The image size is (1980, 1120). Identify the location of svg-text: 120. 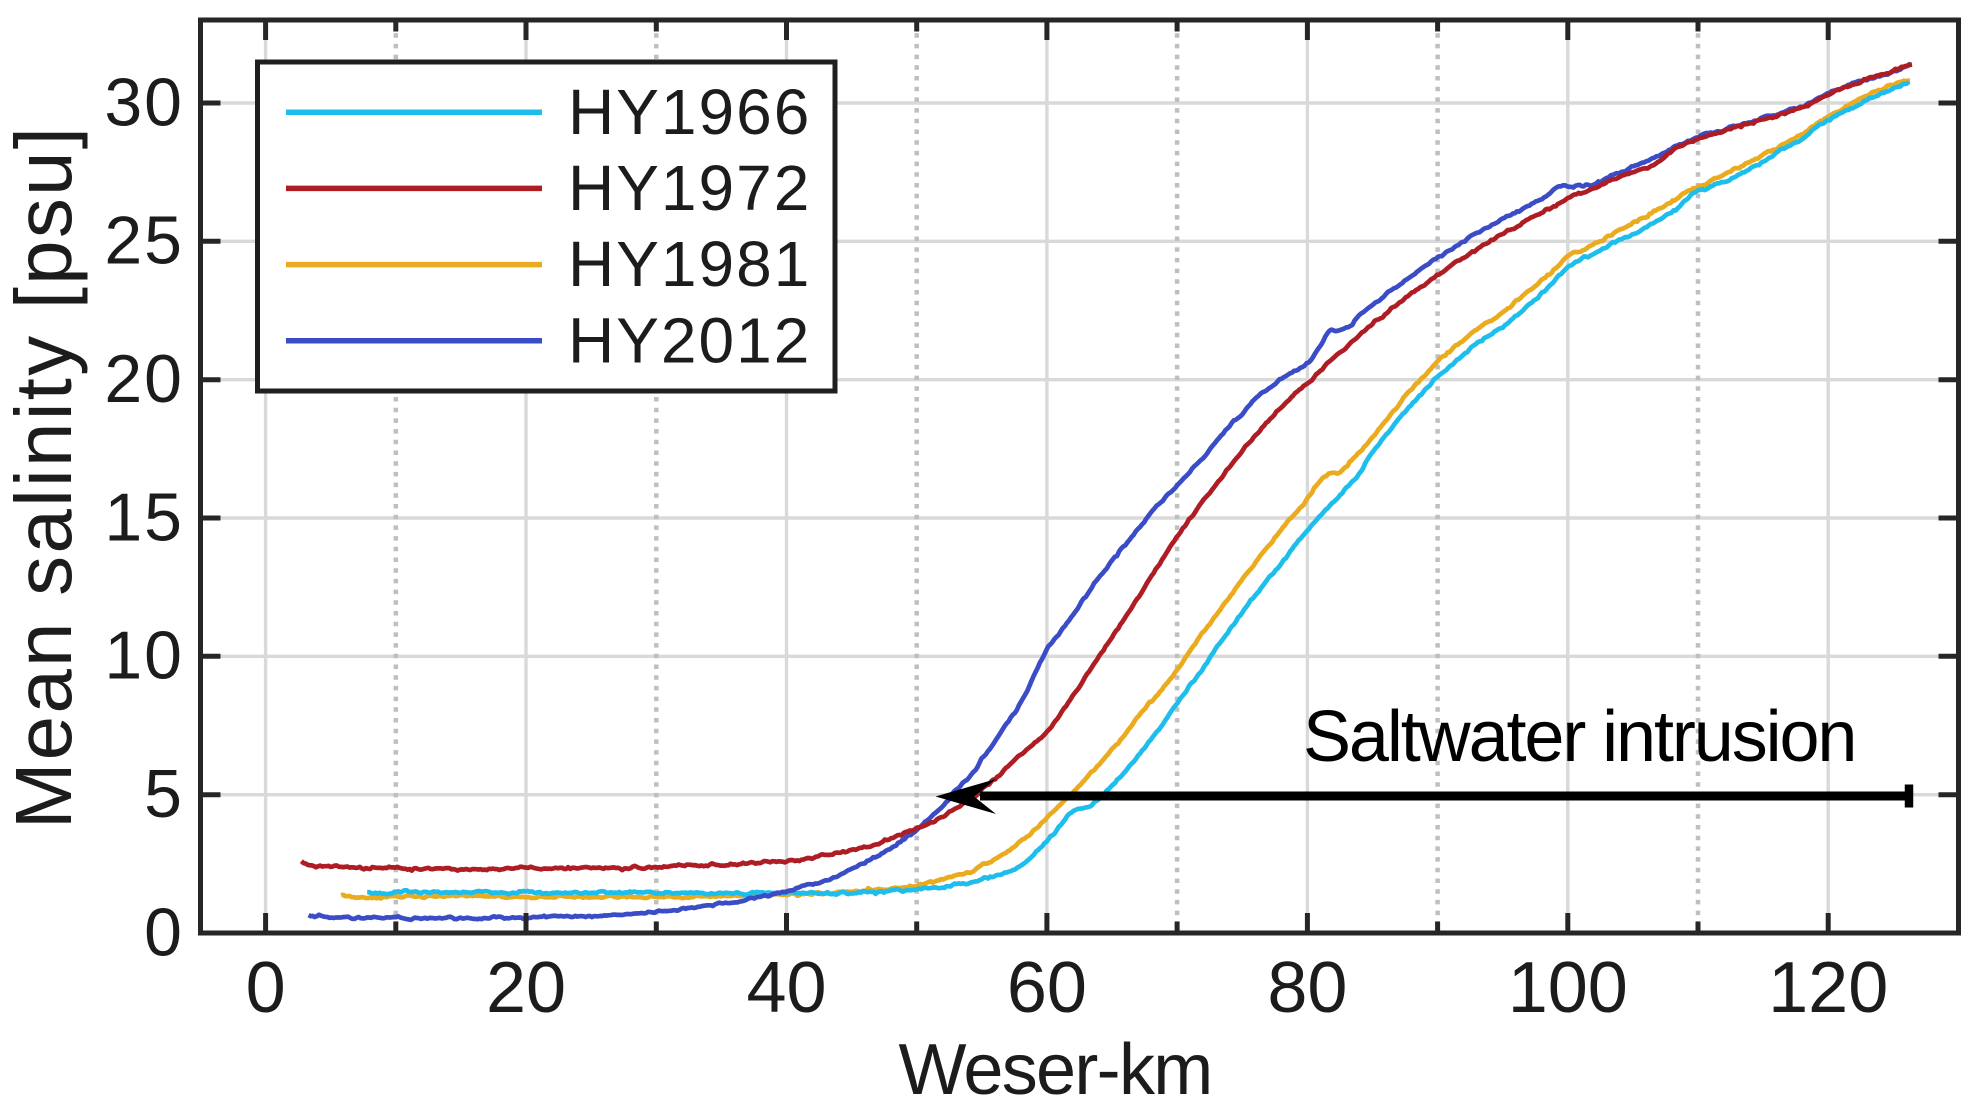
(1828, 988).